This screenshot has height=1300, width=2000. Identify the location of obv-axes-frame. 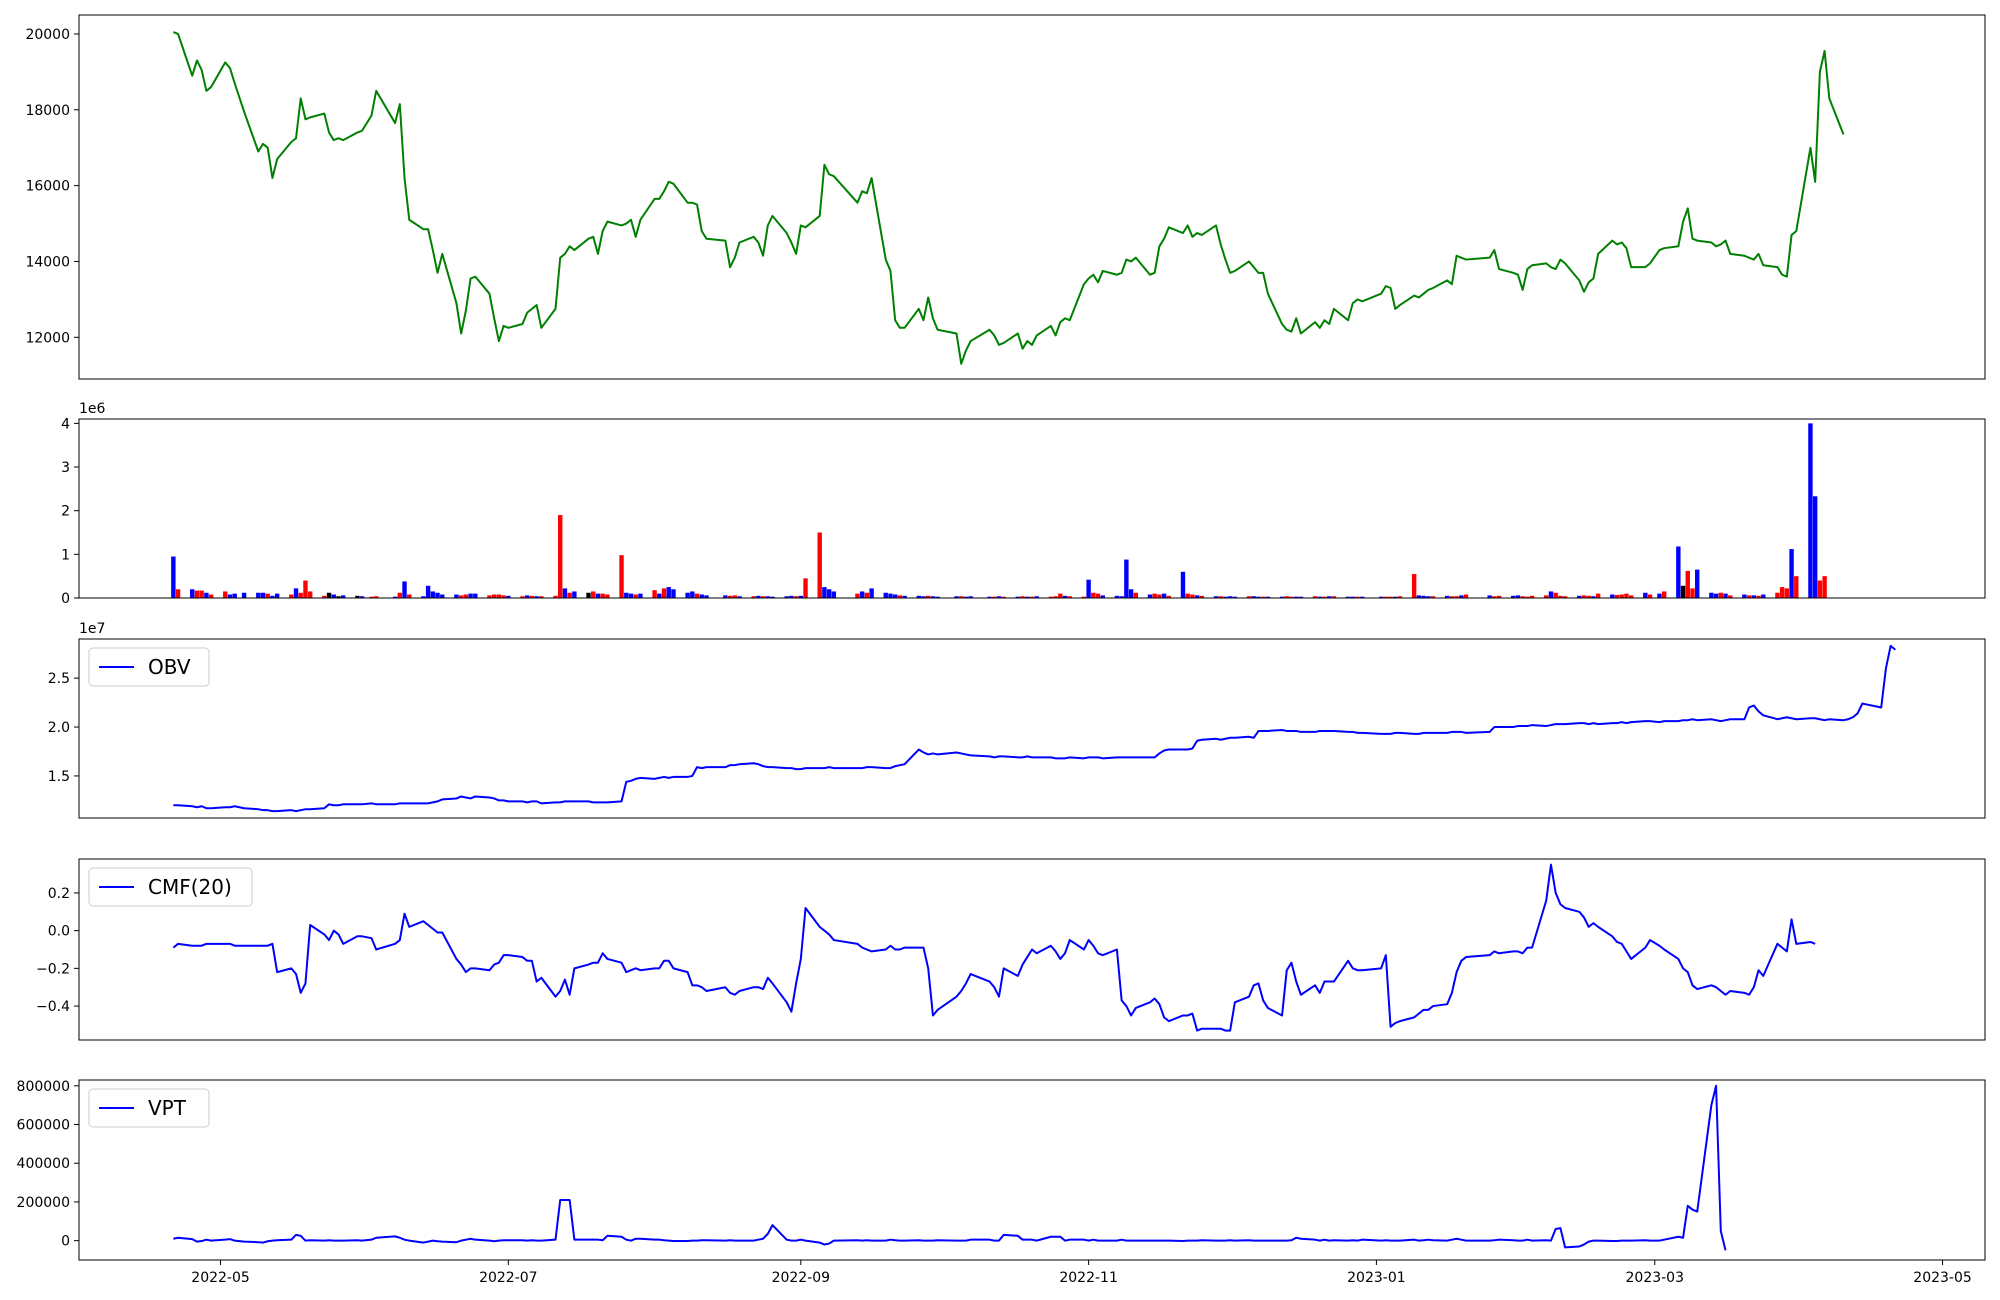
(1032, 728).